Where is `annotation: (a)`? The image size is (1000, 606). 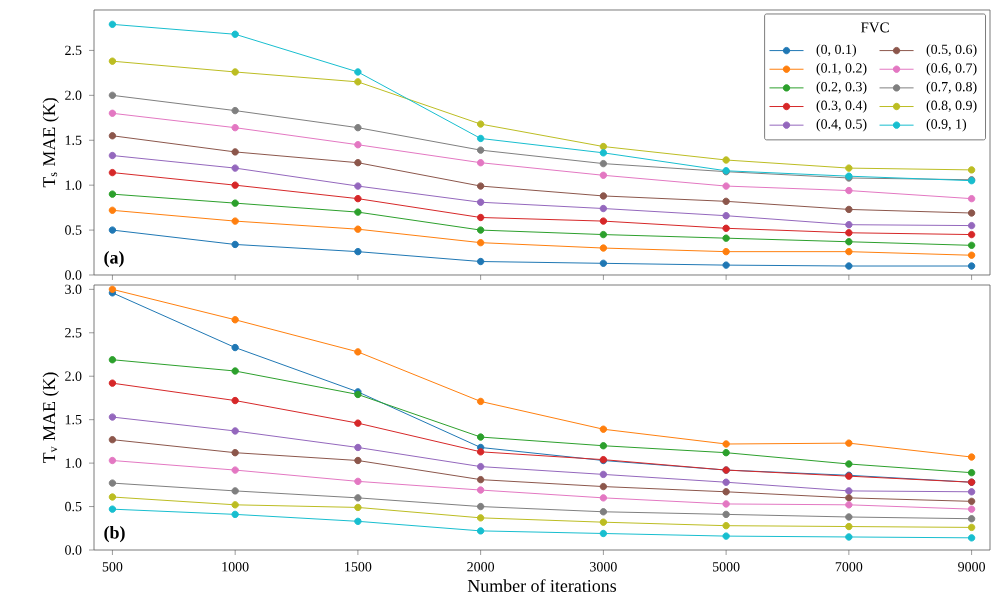 annotation: (a) is located at coordinates (114, 259).